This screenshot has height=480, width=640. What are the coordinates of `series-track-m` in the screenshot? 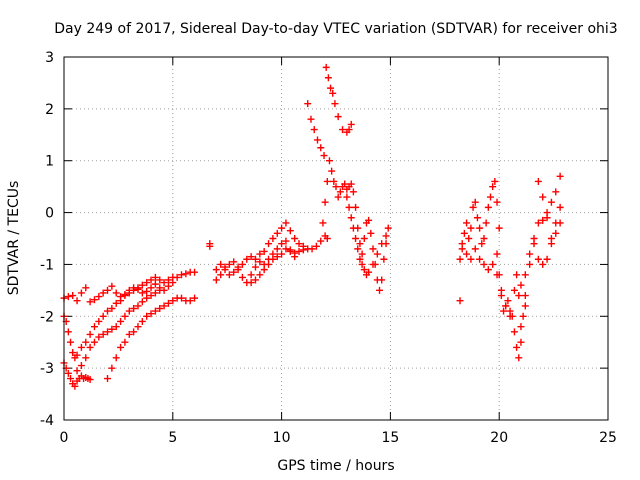 It's located at (491, 303).